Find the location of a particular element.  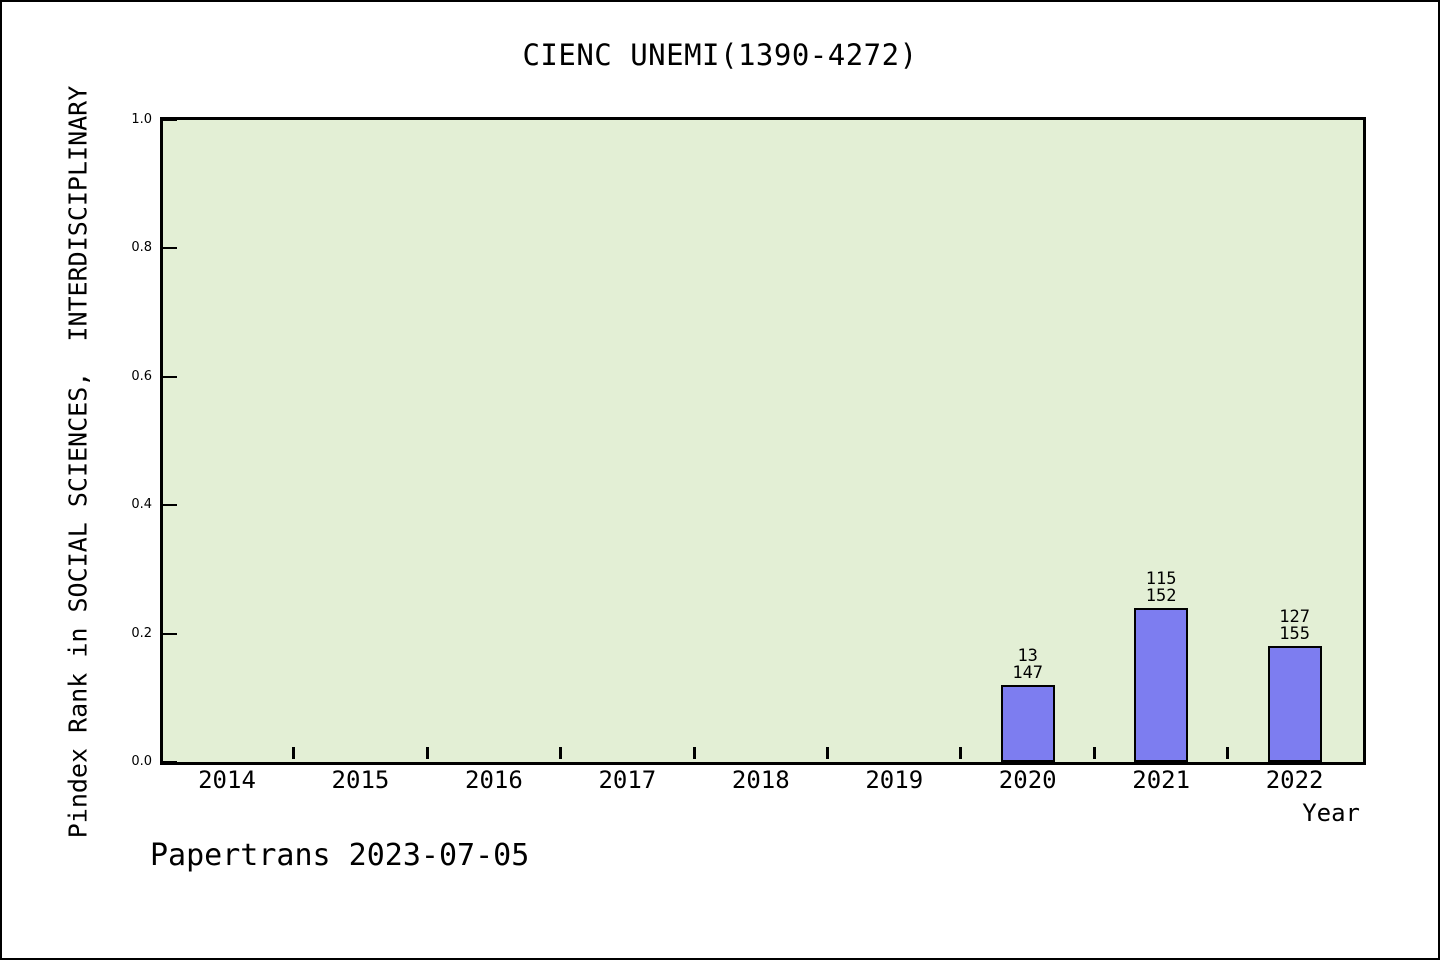

watermark-text: Papertrans 2023-07-05 is located at coordinates (340, 855).